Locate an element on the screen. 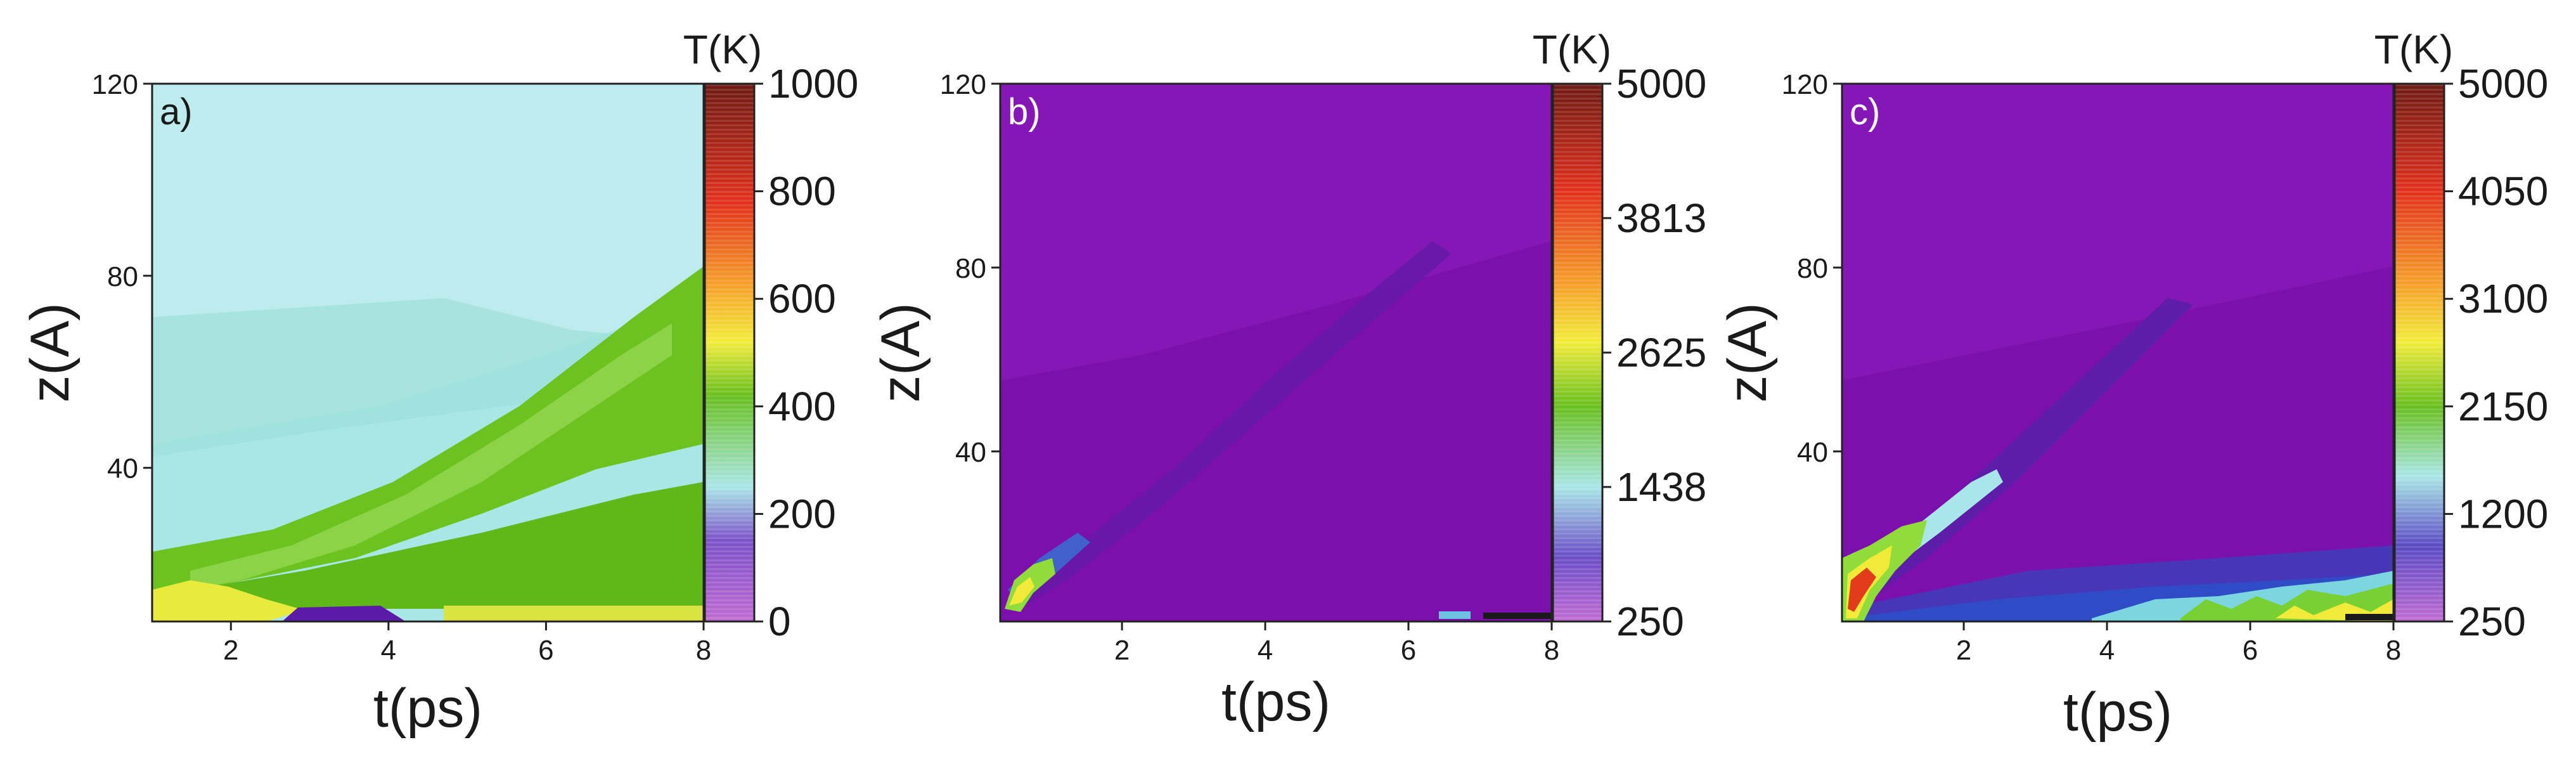  colorbar-tick-label: 800 is located at coordinates (802, 191).